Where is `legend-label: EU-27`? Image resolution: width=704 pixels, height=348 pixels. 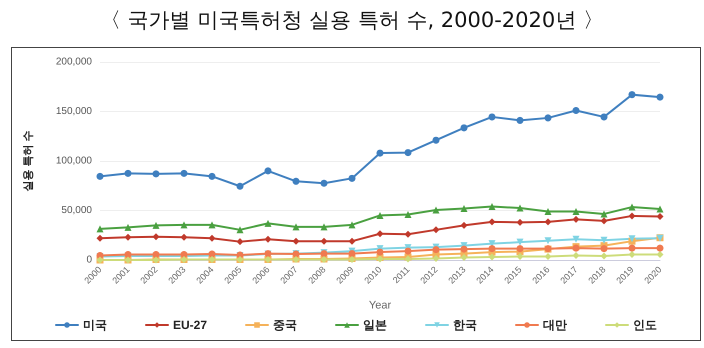 legend-label: EU-27 is located at coordinates (190, 325).